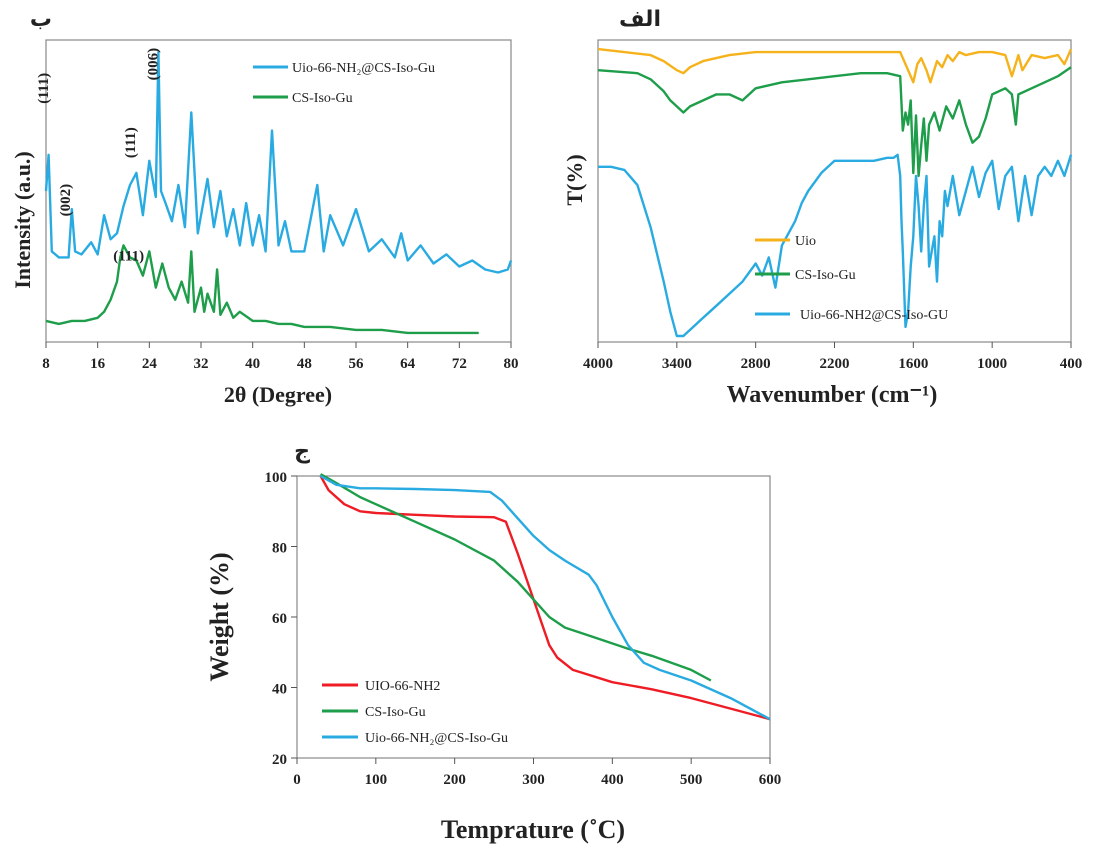 The image size is (1093, 845). What do you see at coordinates (219, 616) in the screenshot?
I see `y-axis-label: Weight (%)` at bounding box center [219, 616].